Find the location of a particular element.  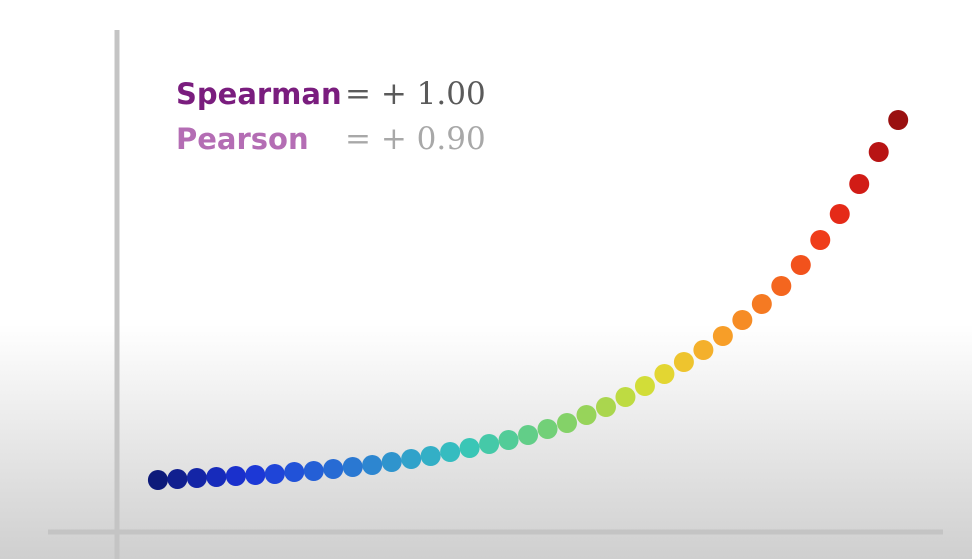

stat-name: Pearson is located at coordinates (242, 139).